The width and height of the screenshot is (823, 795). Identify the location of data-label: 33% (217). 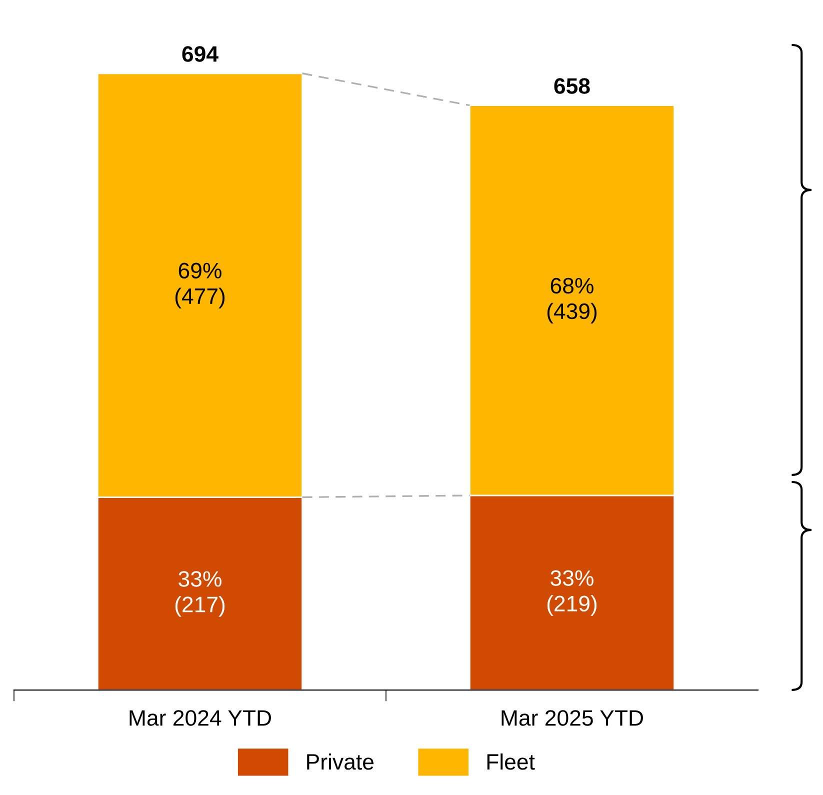
(200, 594).